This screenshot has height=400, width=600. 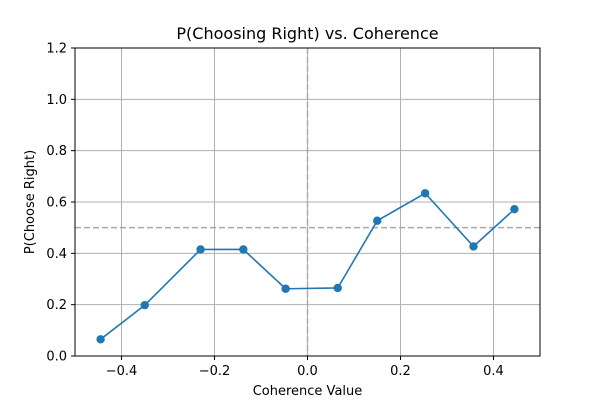 What do you see at coordinates (56, 305) in the screenshot?
I see `y-tick-label: 0.2` at bounding box center [56, 305].